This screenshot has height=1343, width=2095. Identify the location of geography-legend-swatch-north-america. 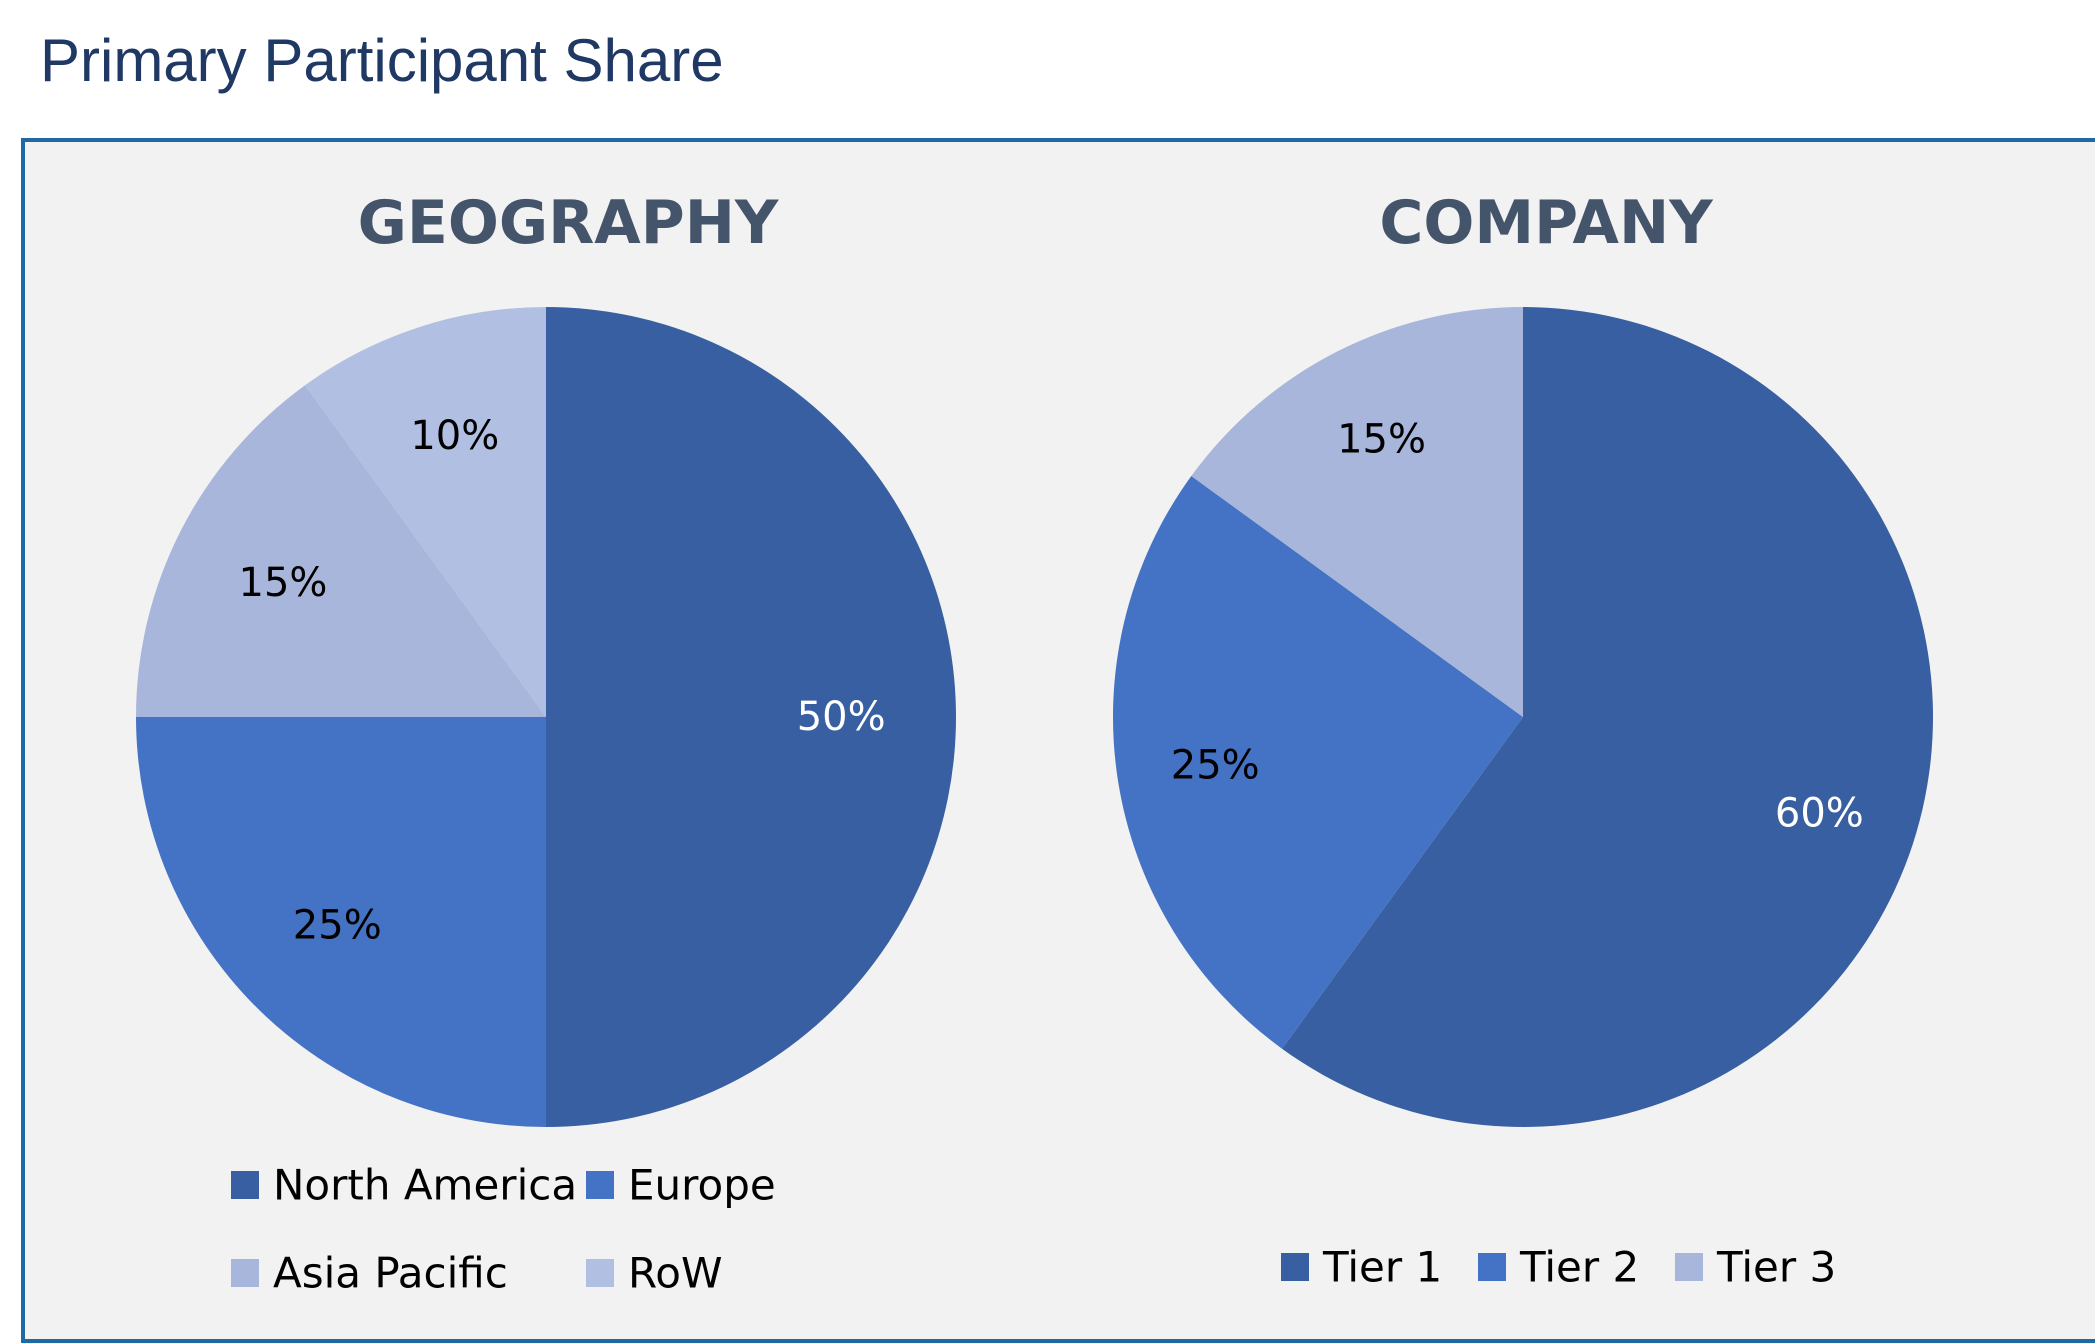
(245, 1185).